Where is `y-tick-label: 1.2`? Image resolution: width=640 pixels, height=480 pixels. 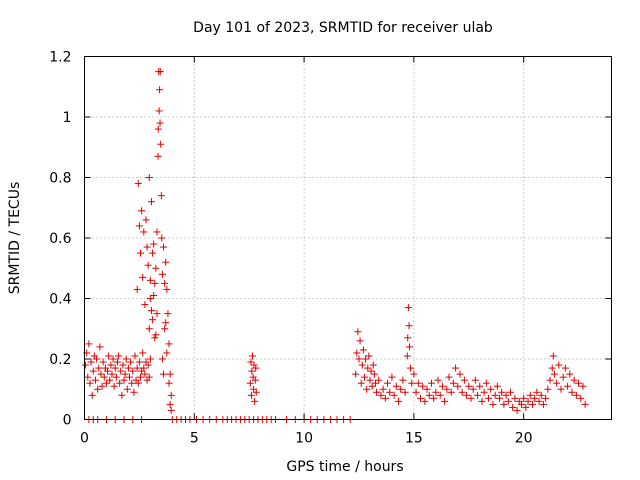 y-tick-label: 1.2 is located at coordinates (60, 58).